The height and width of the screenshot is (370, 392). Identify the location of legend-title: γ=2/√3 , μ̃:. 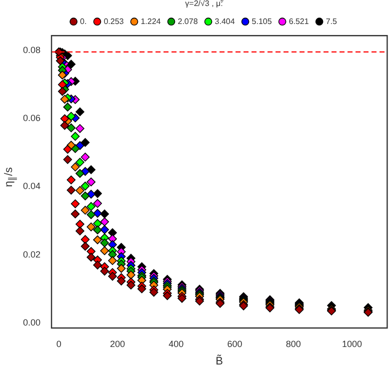
(204, 4).